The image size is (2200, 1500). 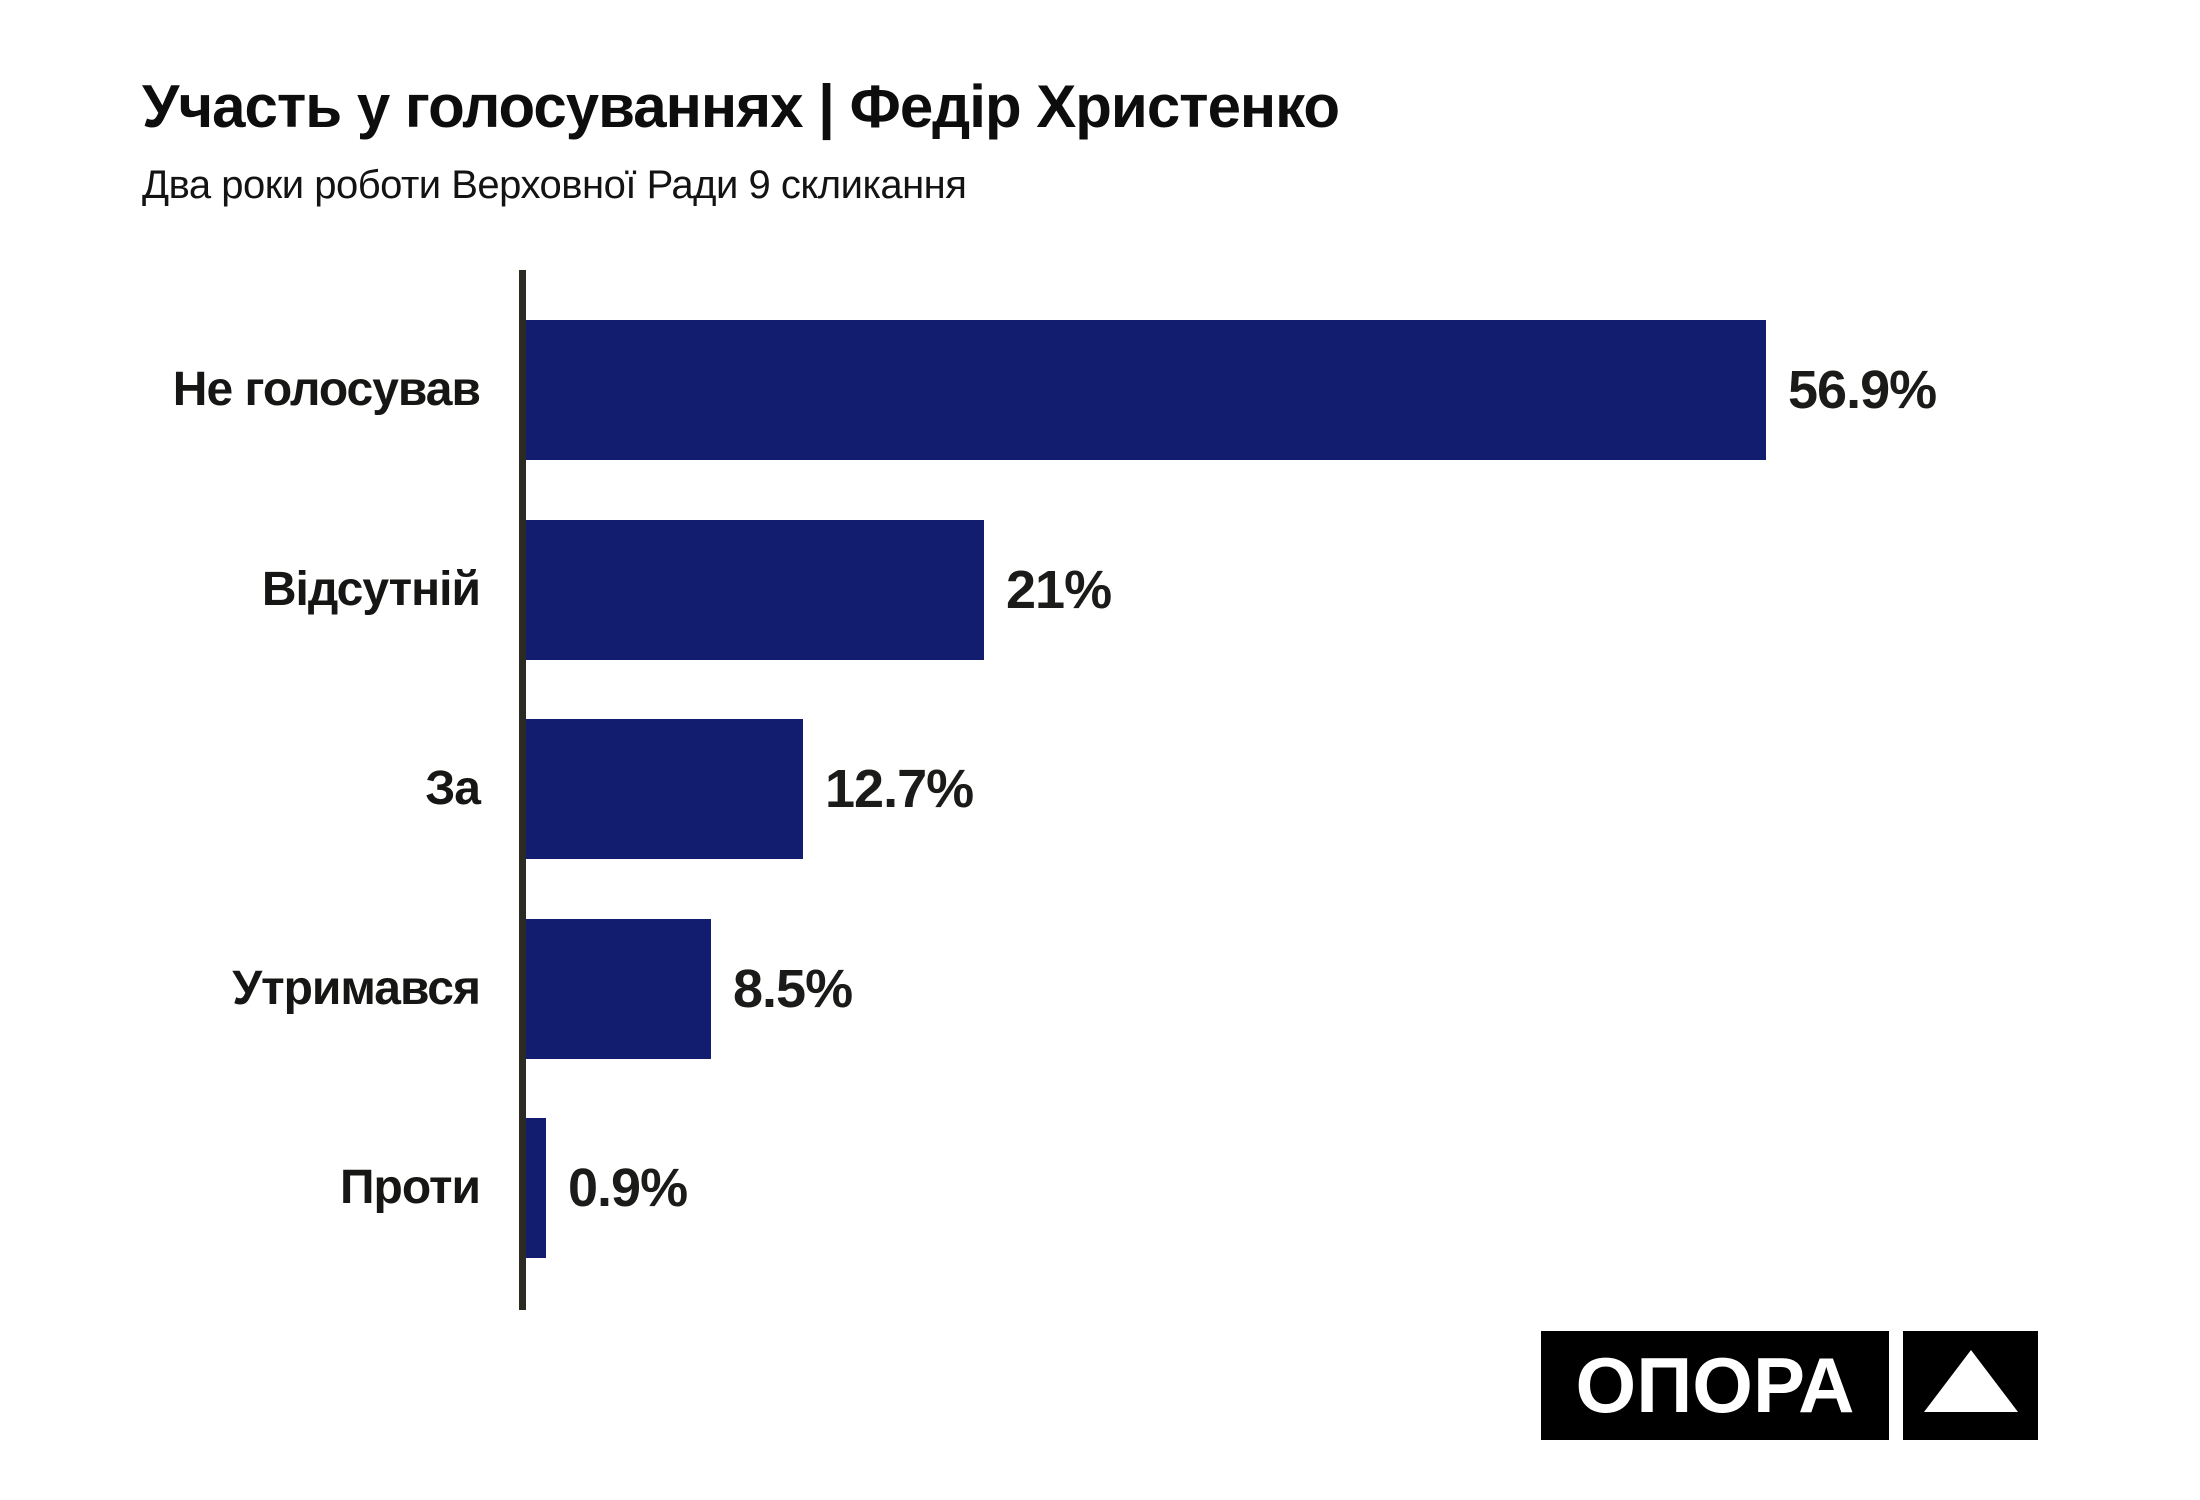 What do you see at coordinates (522, 790) in the screenshot?
I see `y-axis-line` at bounding box center [522, 790].